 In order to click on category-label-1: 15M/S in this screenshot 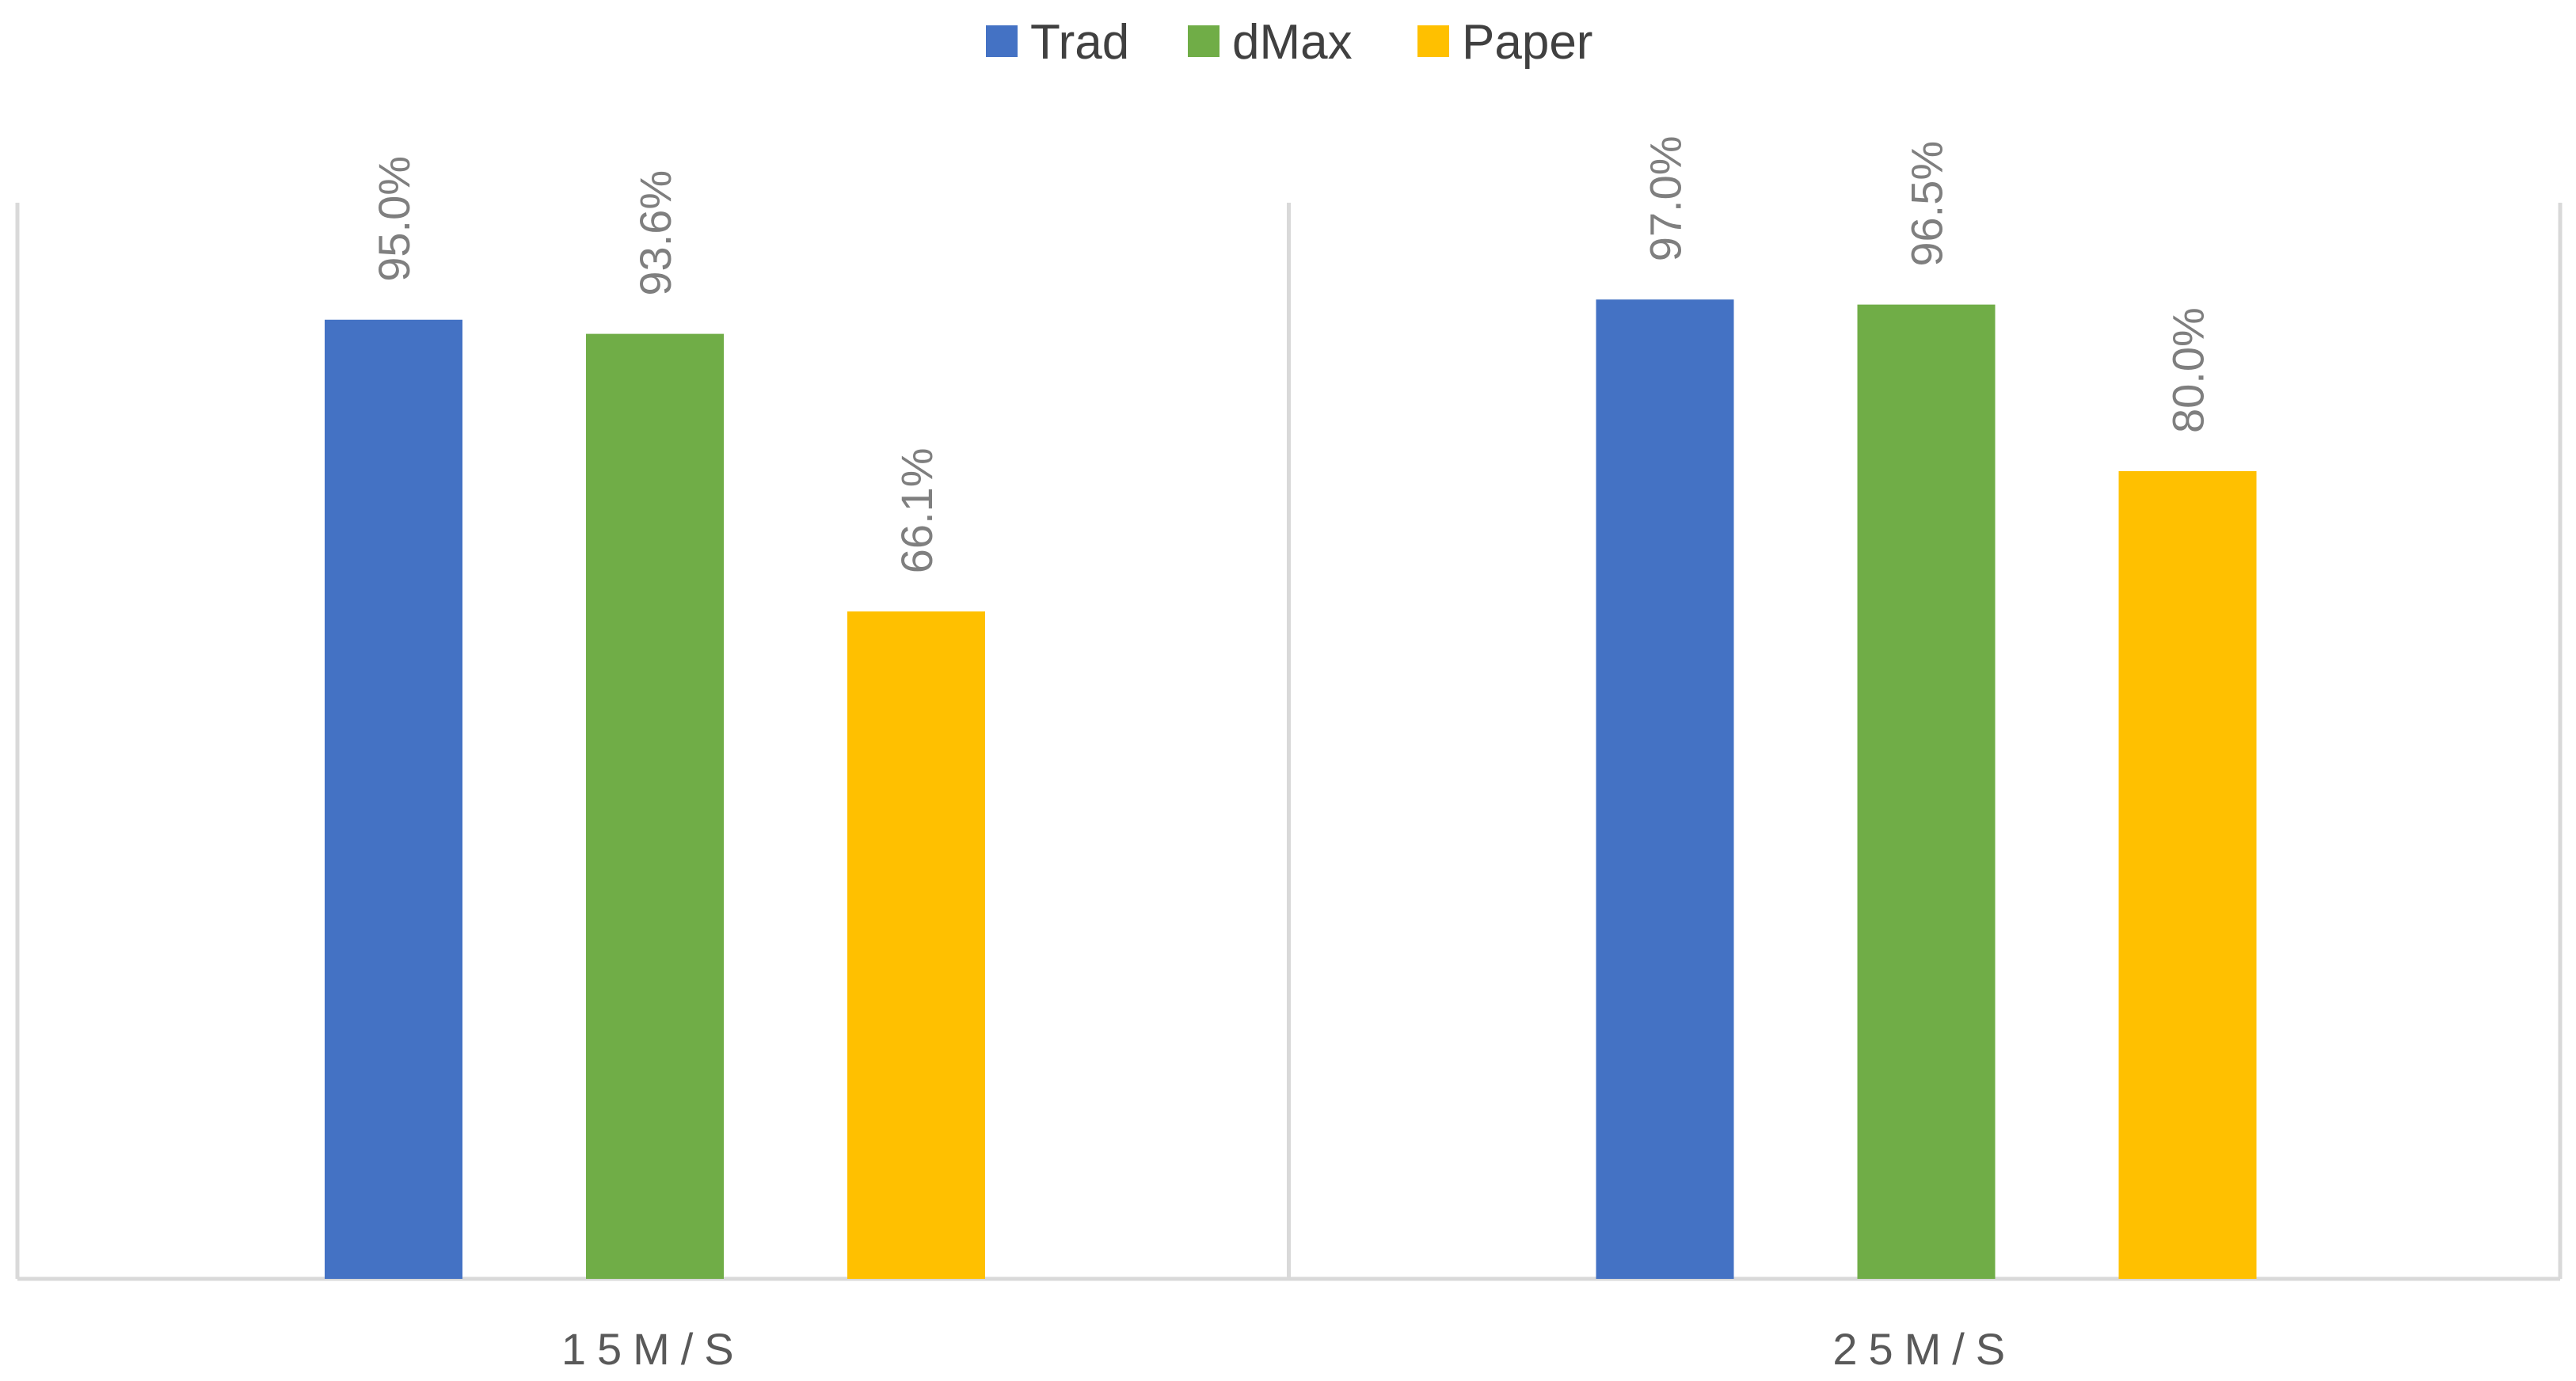, I will do `click(653, 1349)`.